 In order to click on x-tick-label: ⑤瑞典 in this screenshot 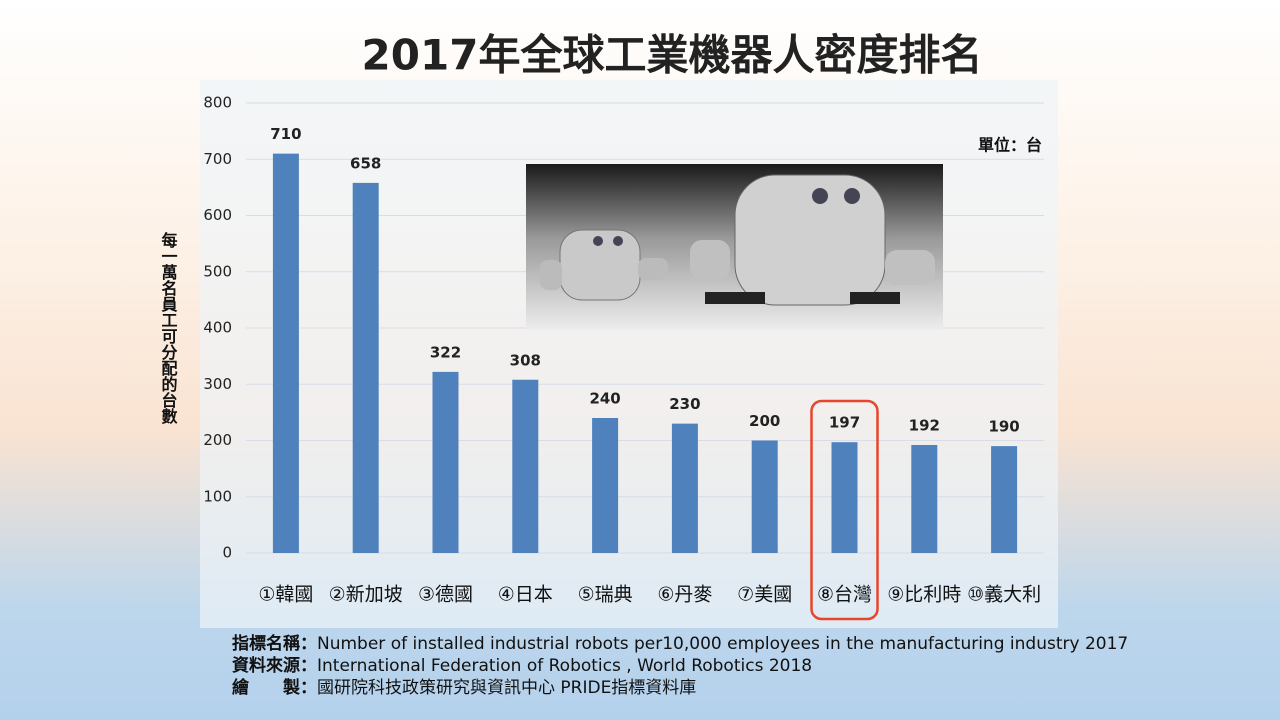, I will do `click(605, 595)`.